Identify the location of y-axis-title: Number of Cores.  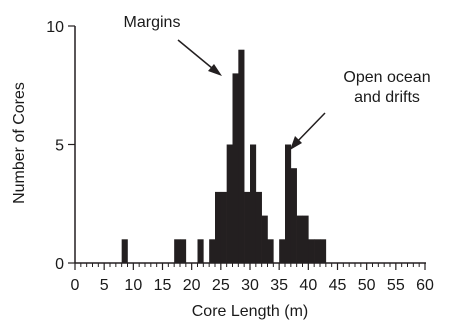
(19, 143).